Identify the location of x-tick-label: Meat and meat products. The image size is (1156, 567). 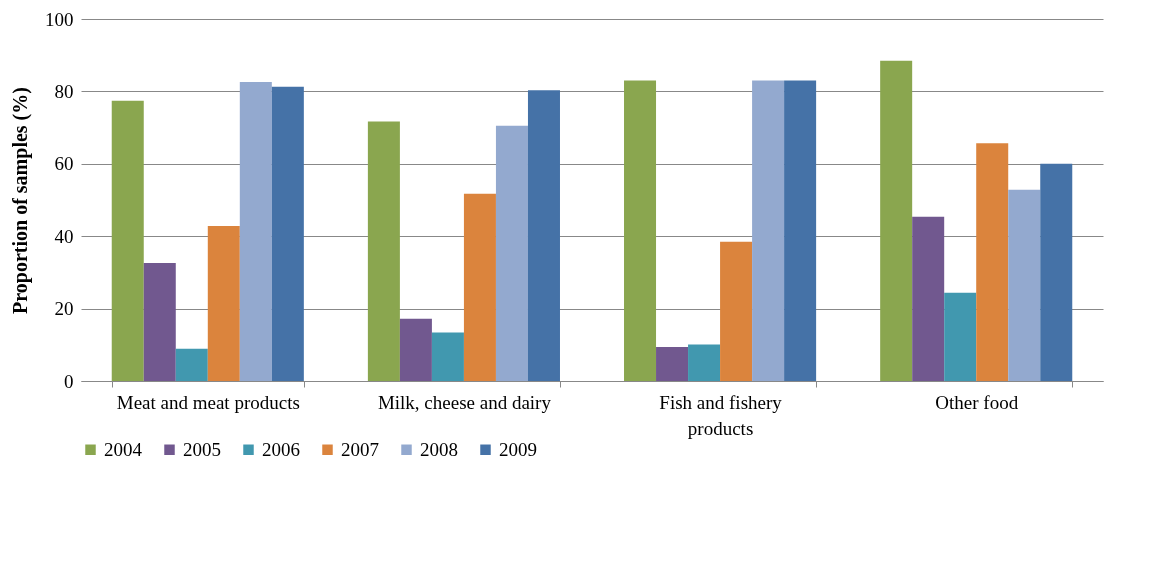
(208, 402).